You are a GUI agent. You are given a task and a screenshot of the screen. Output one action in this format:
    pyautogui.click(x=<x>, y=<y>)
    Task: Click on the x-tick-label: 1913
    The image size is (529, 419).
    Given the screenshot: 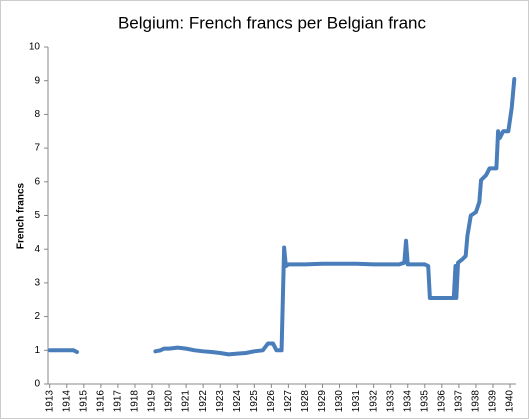 What is the action you would take?
    pyautogui.click(x=49, y=401)
    